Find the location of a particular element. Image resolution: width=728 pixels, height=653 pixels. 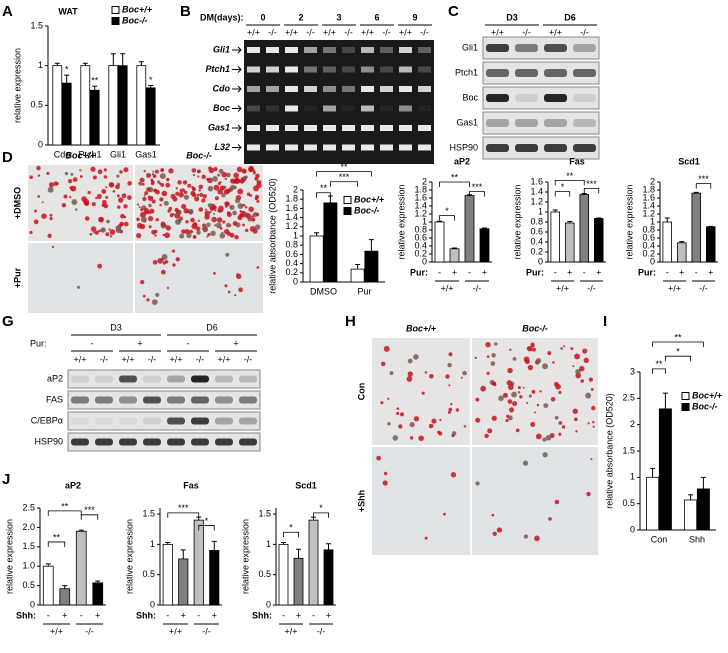

legend-label: Boc+/+ is located at coordinates (137, 9).